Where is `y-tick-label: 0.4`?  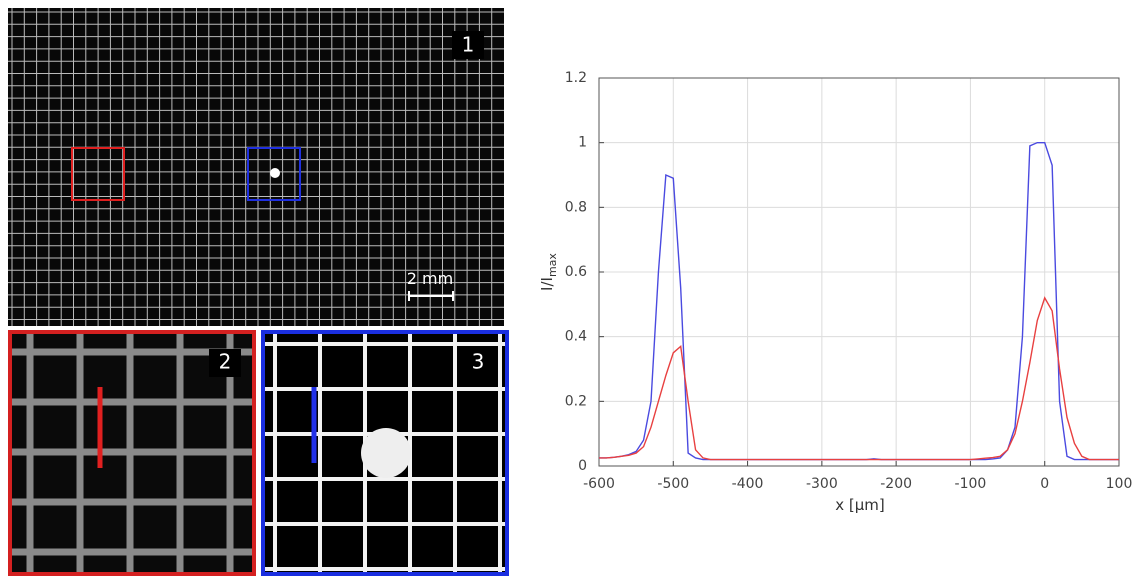 y-tick-label: 0.4 is located at coordinates (576, 337).